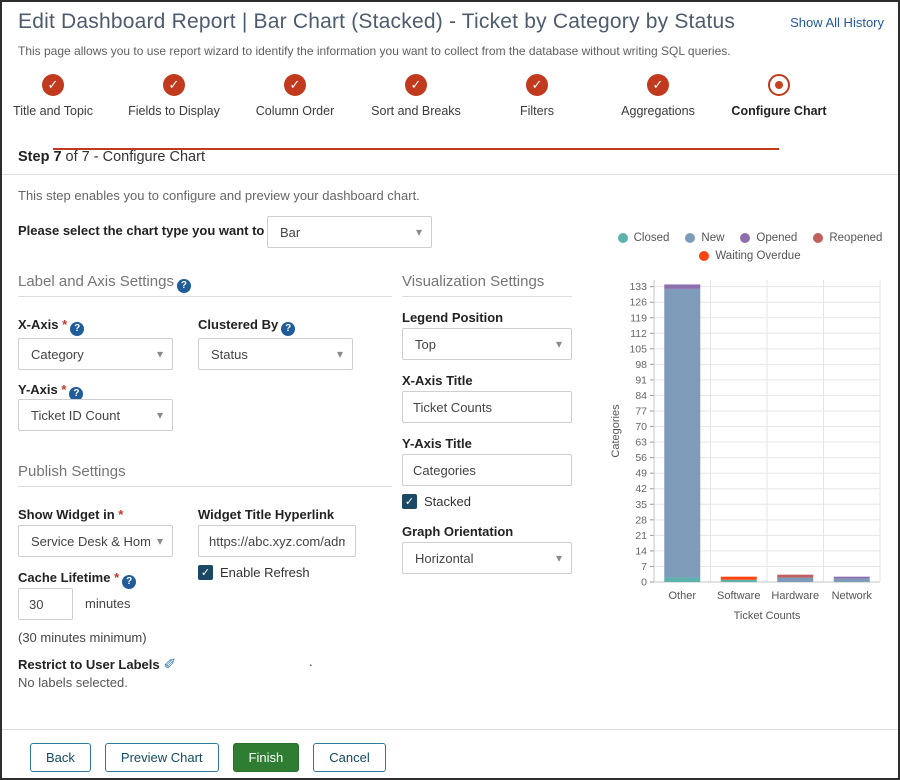 The image size is (900, 780). What do you see at coordinates (487, 407) in the screenshot?
I see `x-axis-title-input` at bounding box center [487, 407].